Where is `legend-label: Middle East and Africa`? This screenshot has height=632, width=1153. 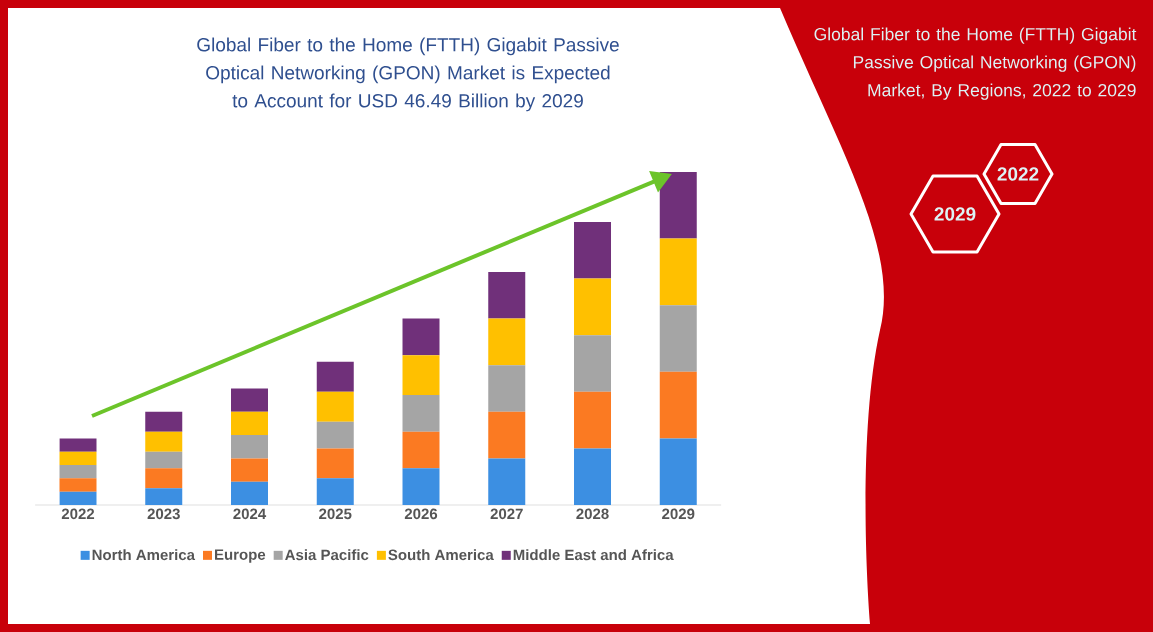
legend-label: Middle East and Africa is located at coordinates (593, 555).